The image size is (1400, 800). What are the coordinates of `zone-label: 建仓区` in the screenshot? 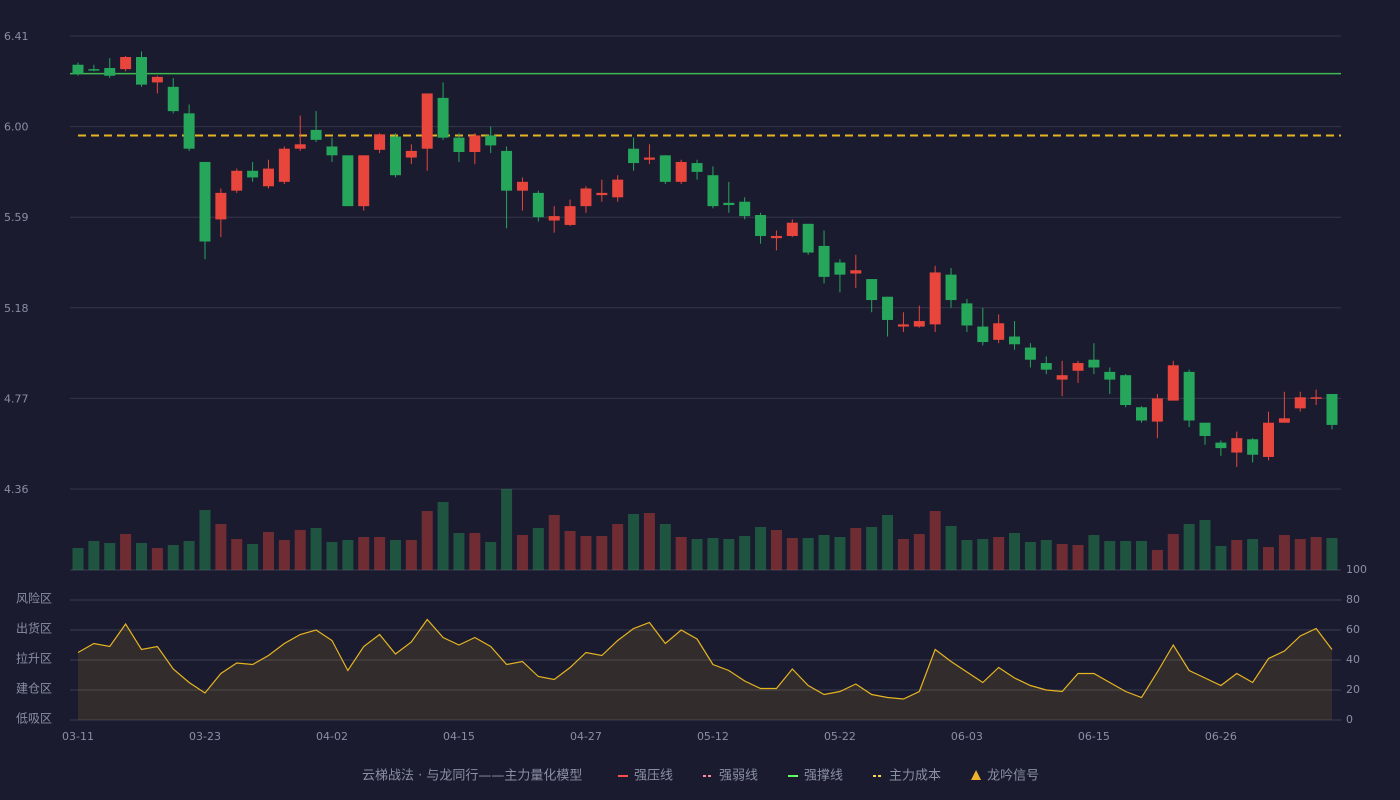 It's located at (34, 689).